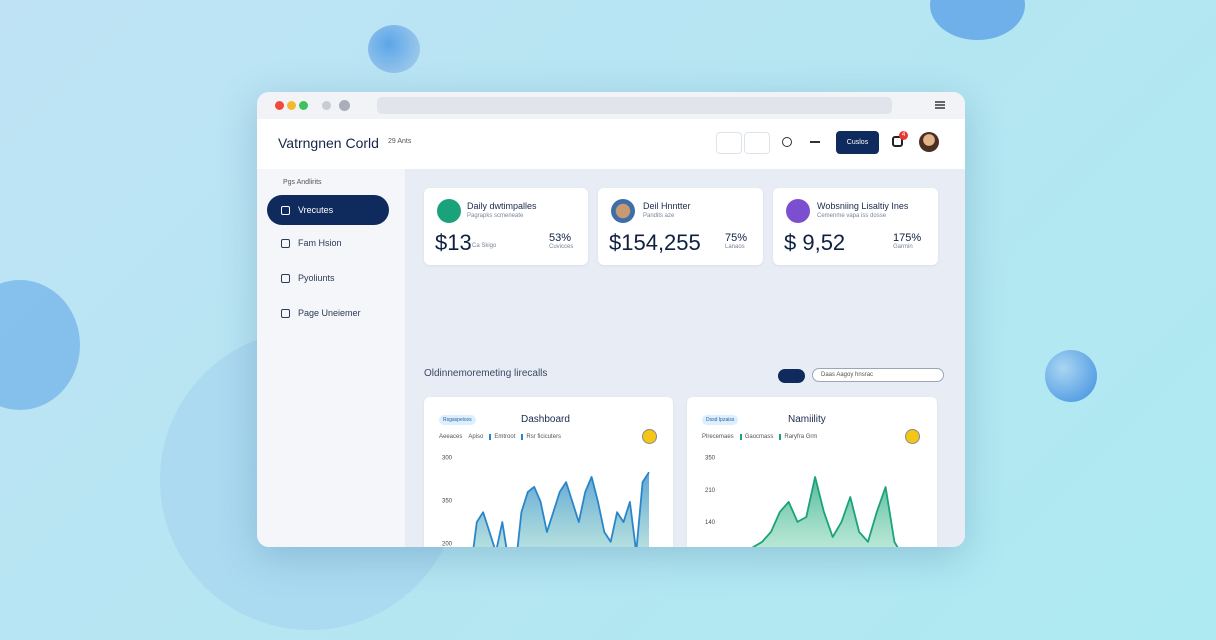  What do you see at coordinates (718, 437) in the screenshot?
I see `legend-label: Plrecemaes` at bounding box center [718, 437].